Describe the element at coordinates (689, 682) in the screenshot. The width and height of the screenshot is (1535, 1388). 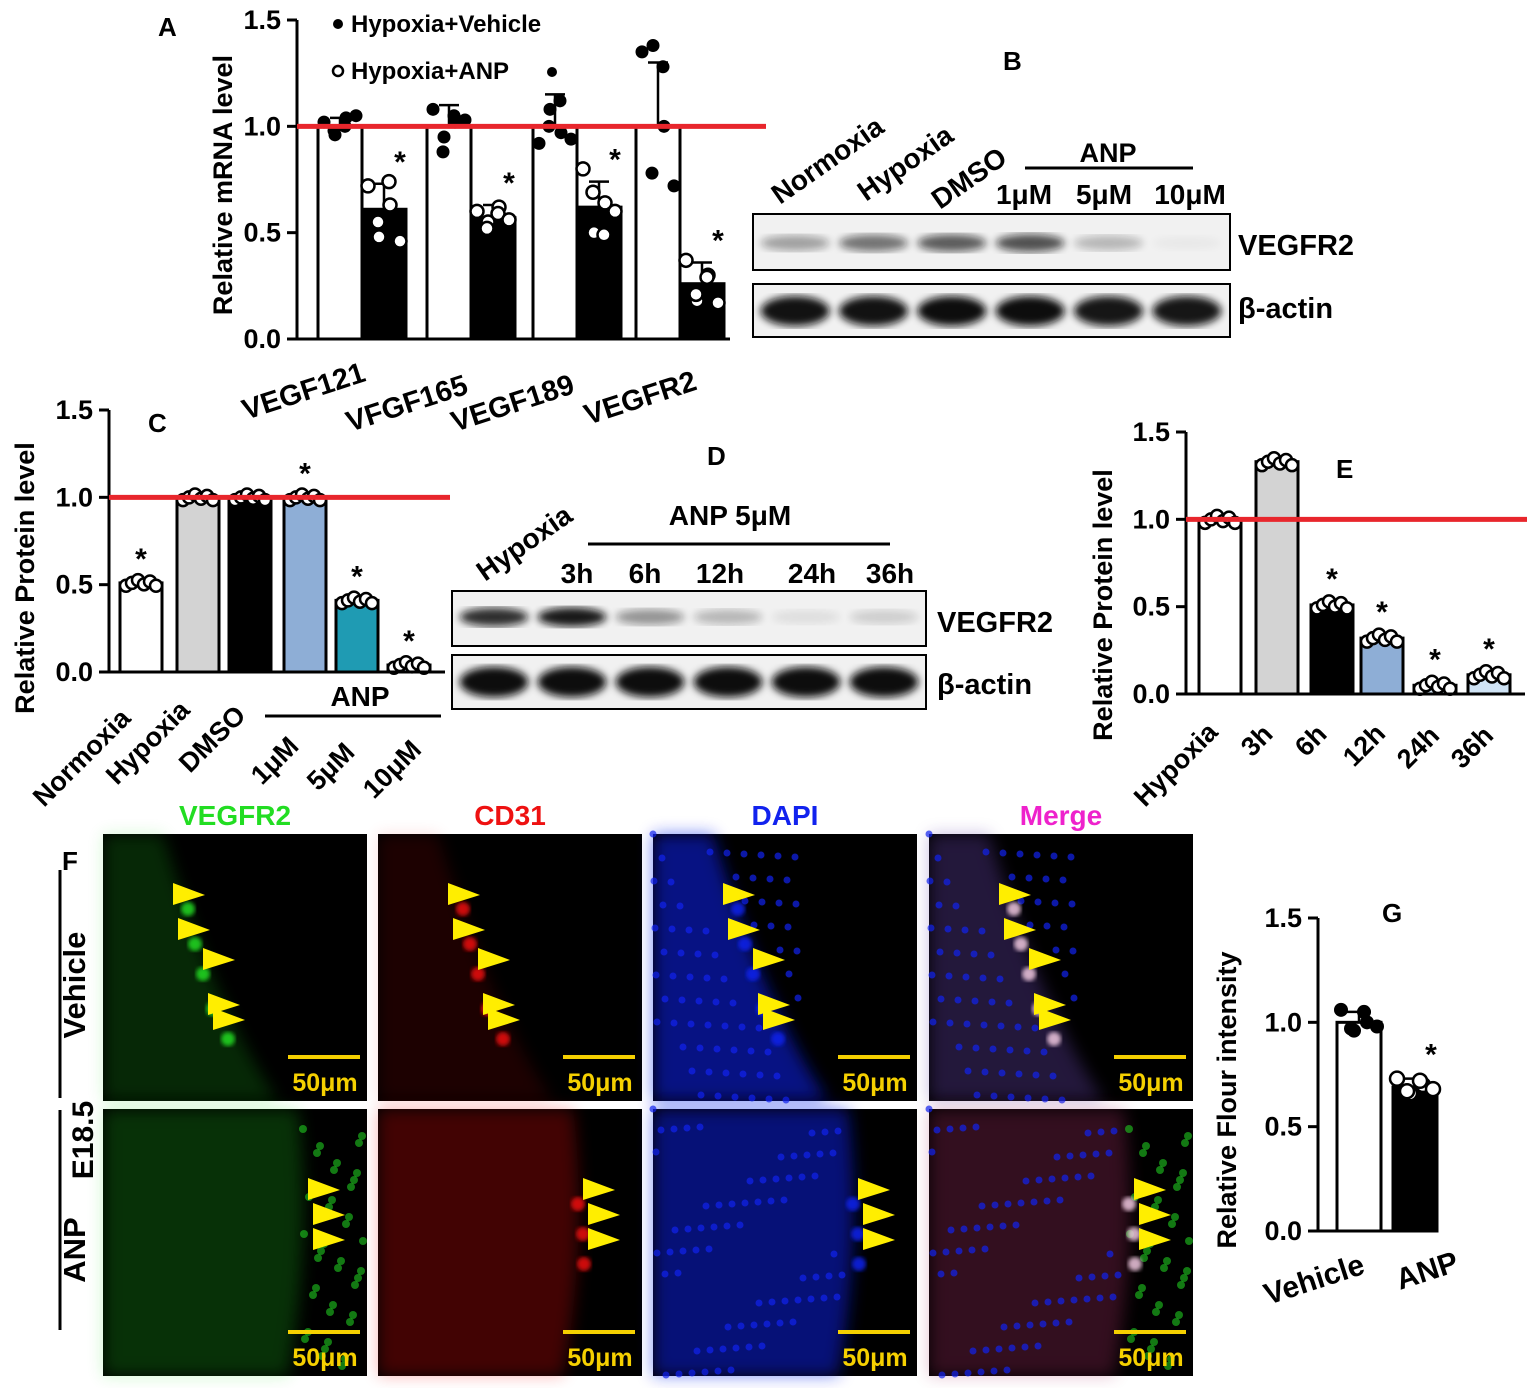
I see `blot-strip-beta-actin` at that location.